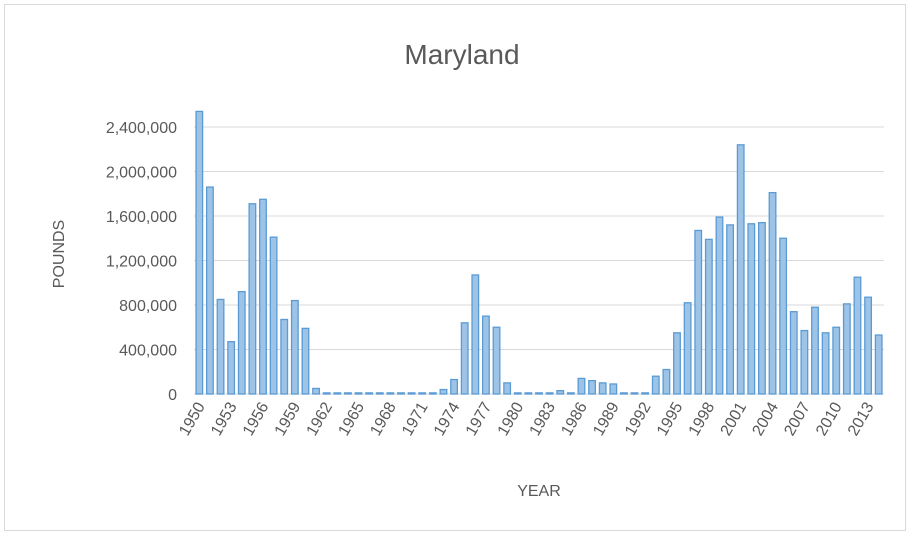 This screenshot has height=536, width=911. Describe the element at coordinates (411, 393) in the screenshot. I see `bar-1970` at that location.